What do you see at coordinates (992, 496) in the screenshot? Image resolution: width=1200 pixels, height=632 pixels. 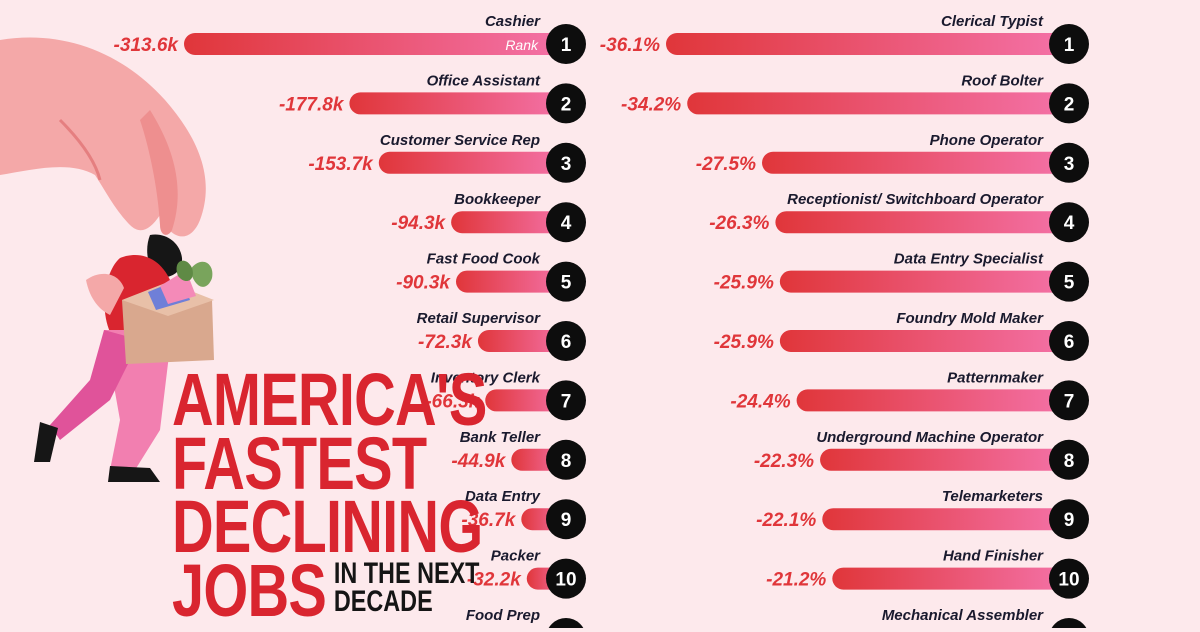 I see `right-category-label-9: Telemarketers` at bounding box center [992, 496].